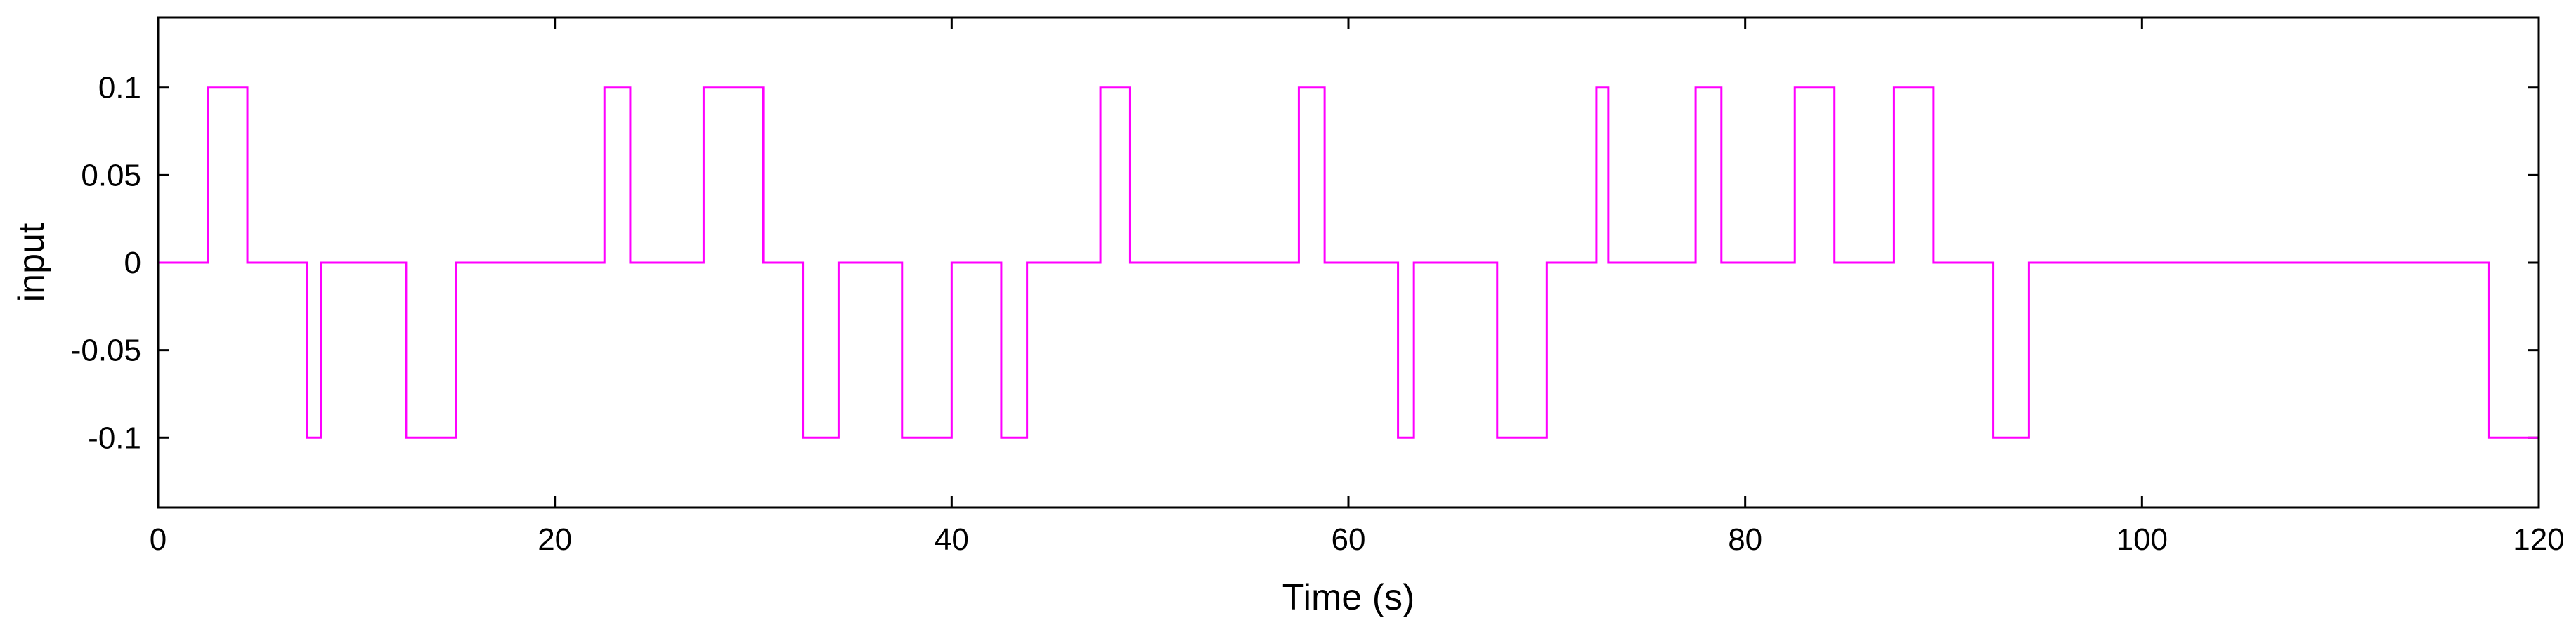 The height and width of the screenshot is (632, 2576). What do you see at coordinates (106, 351) in the screenshot?
I see `y-tick-label: -0.05` at bounding box center [106, 351].